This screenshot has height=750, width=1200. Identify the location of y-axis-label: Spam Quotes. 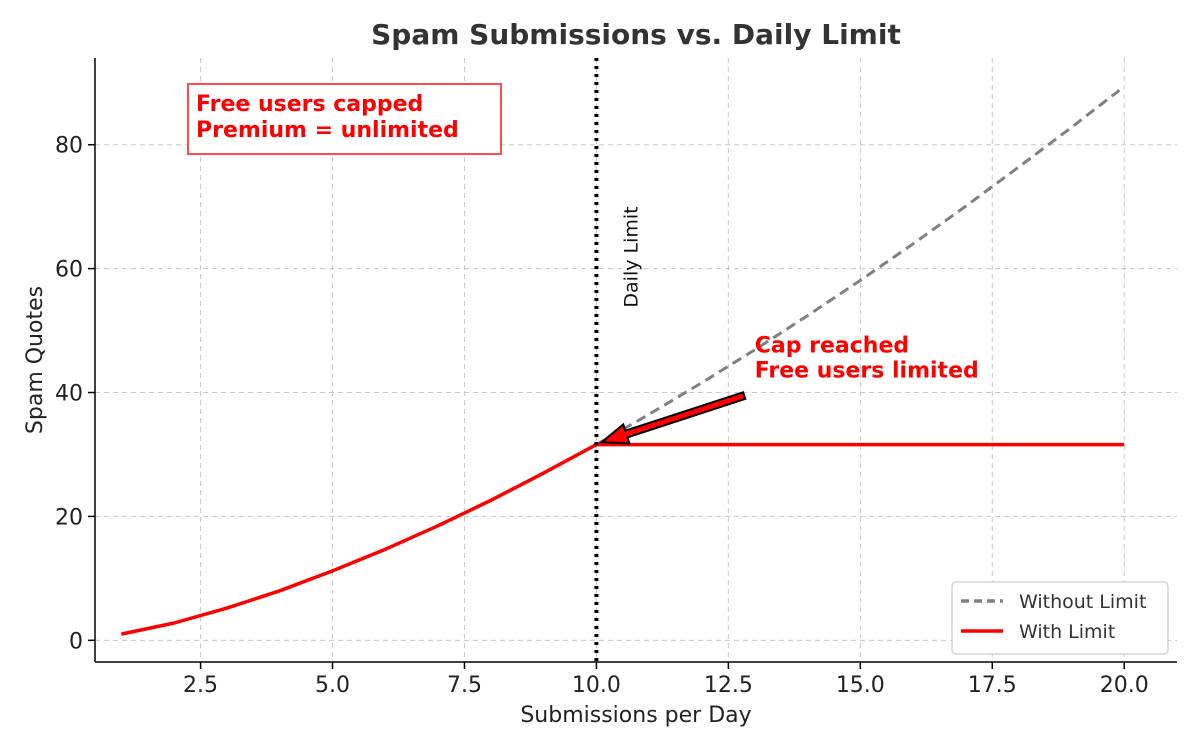
(35, 360).